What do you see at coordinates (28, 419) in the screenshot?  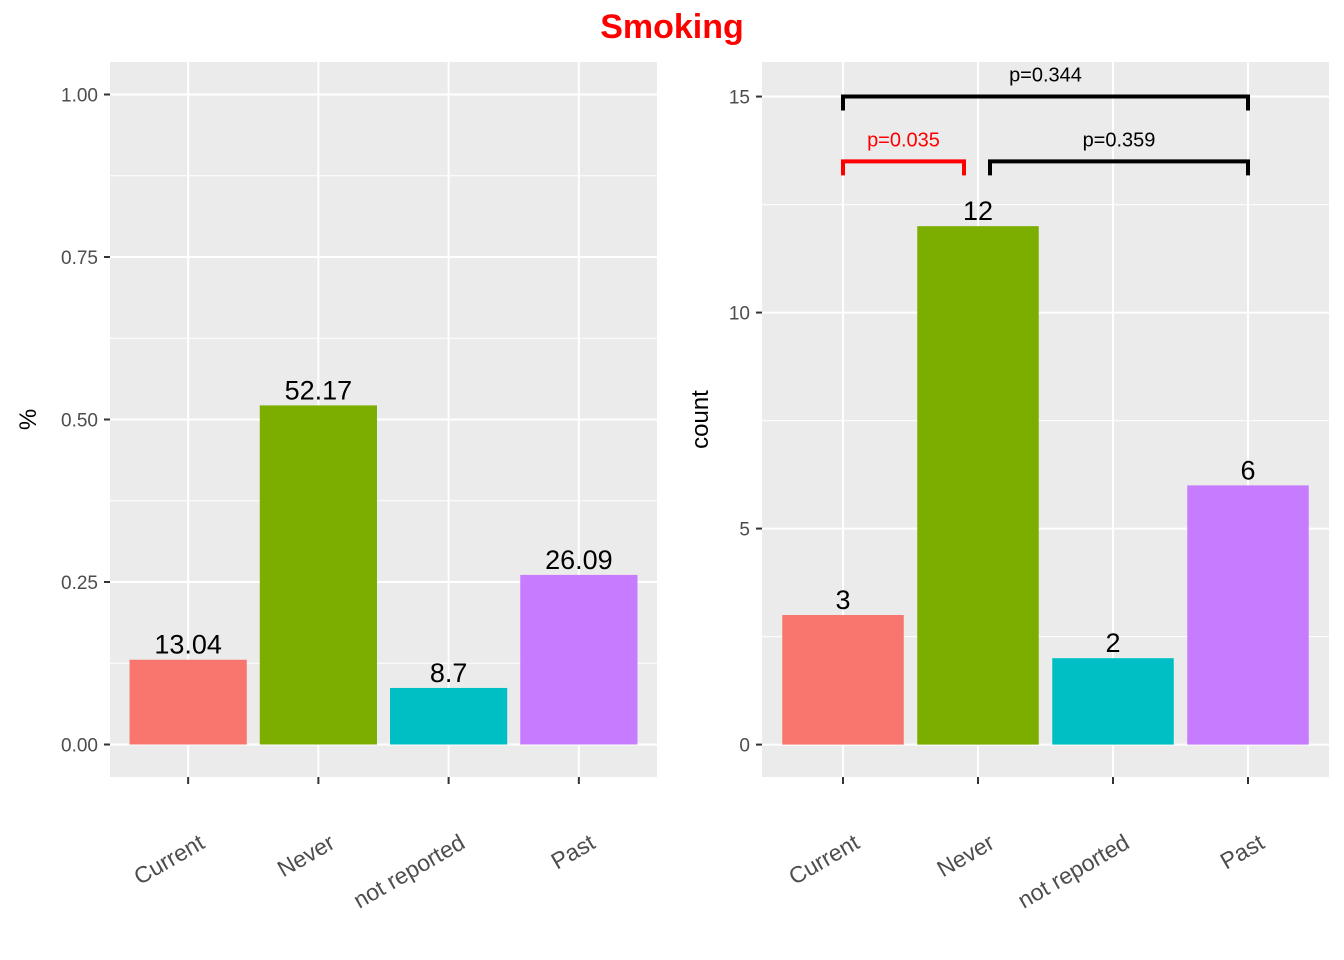 I see `y-axis-title: %` at bounding box center [28, 419].